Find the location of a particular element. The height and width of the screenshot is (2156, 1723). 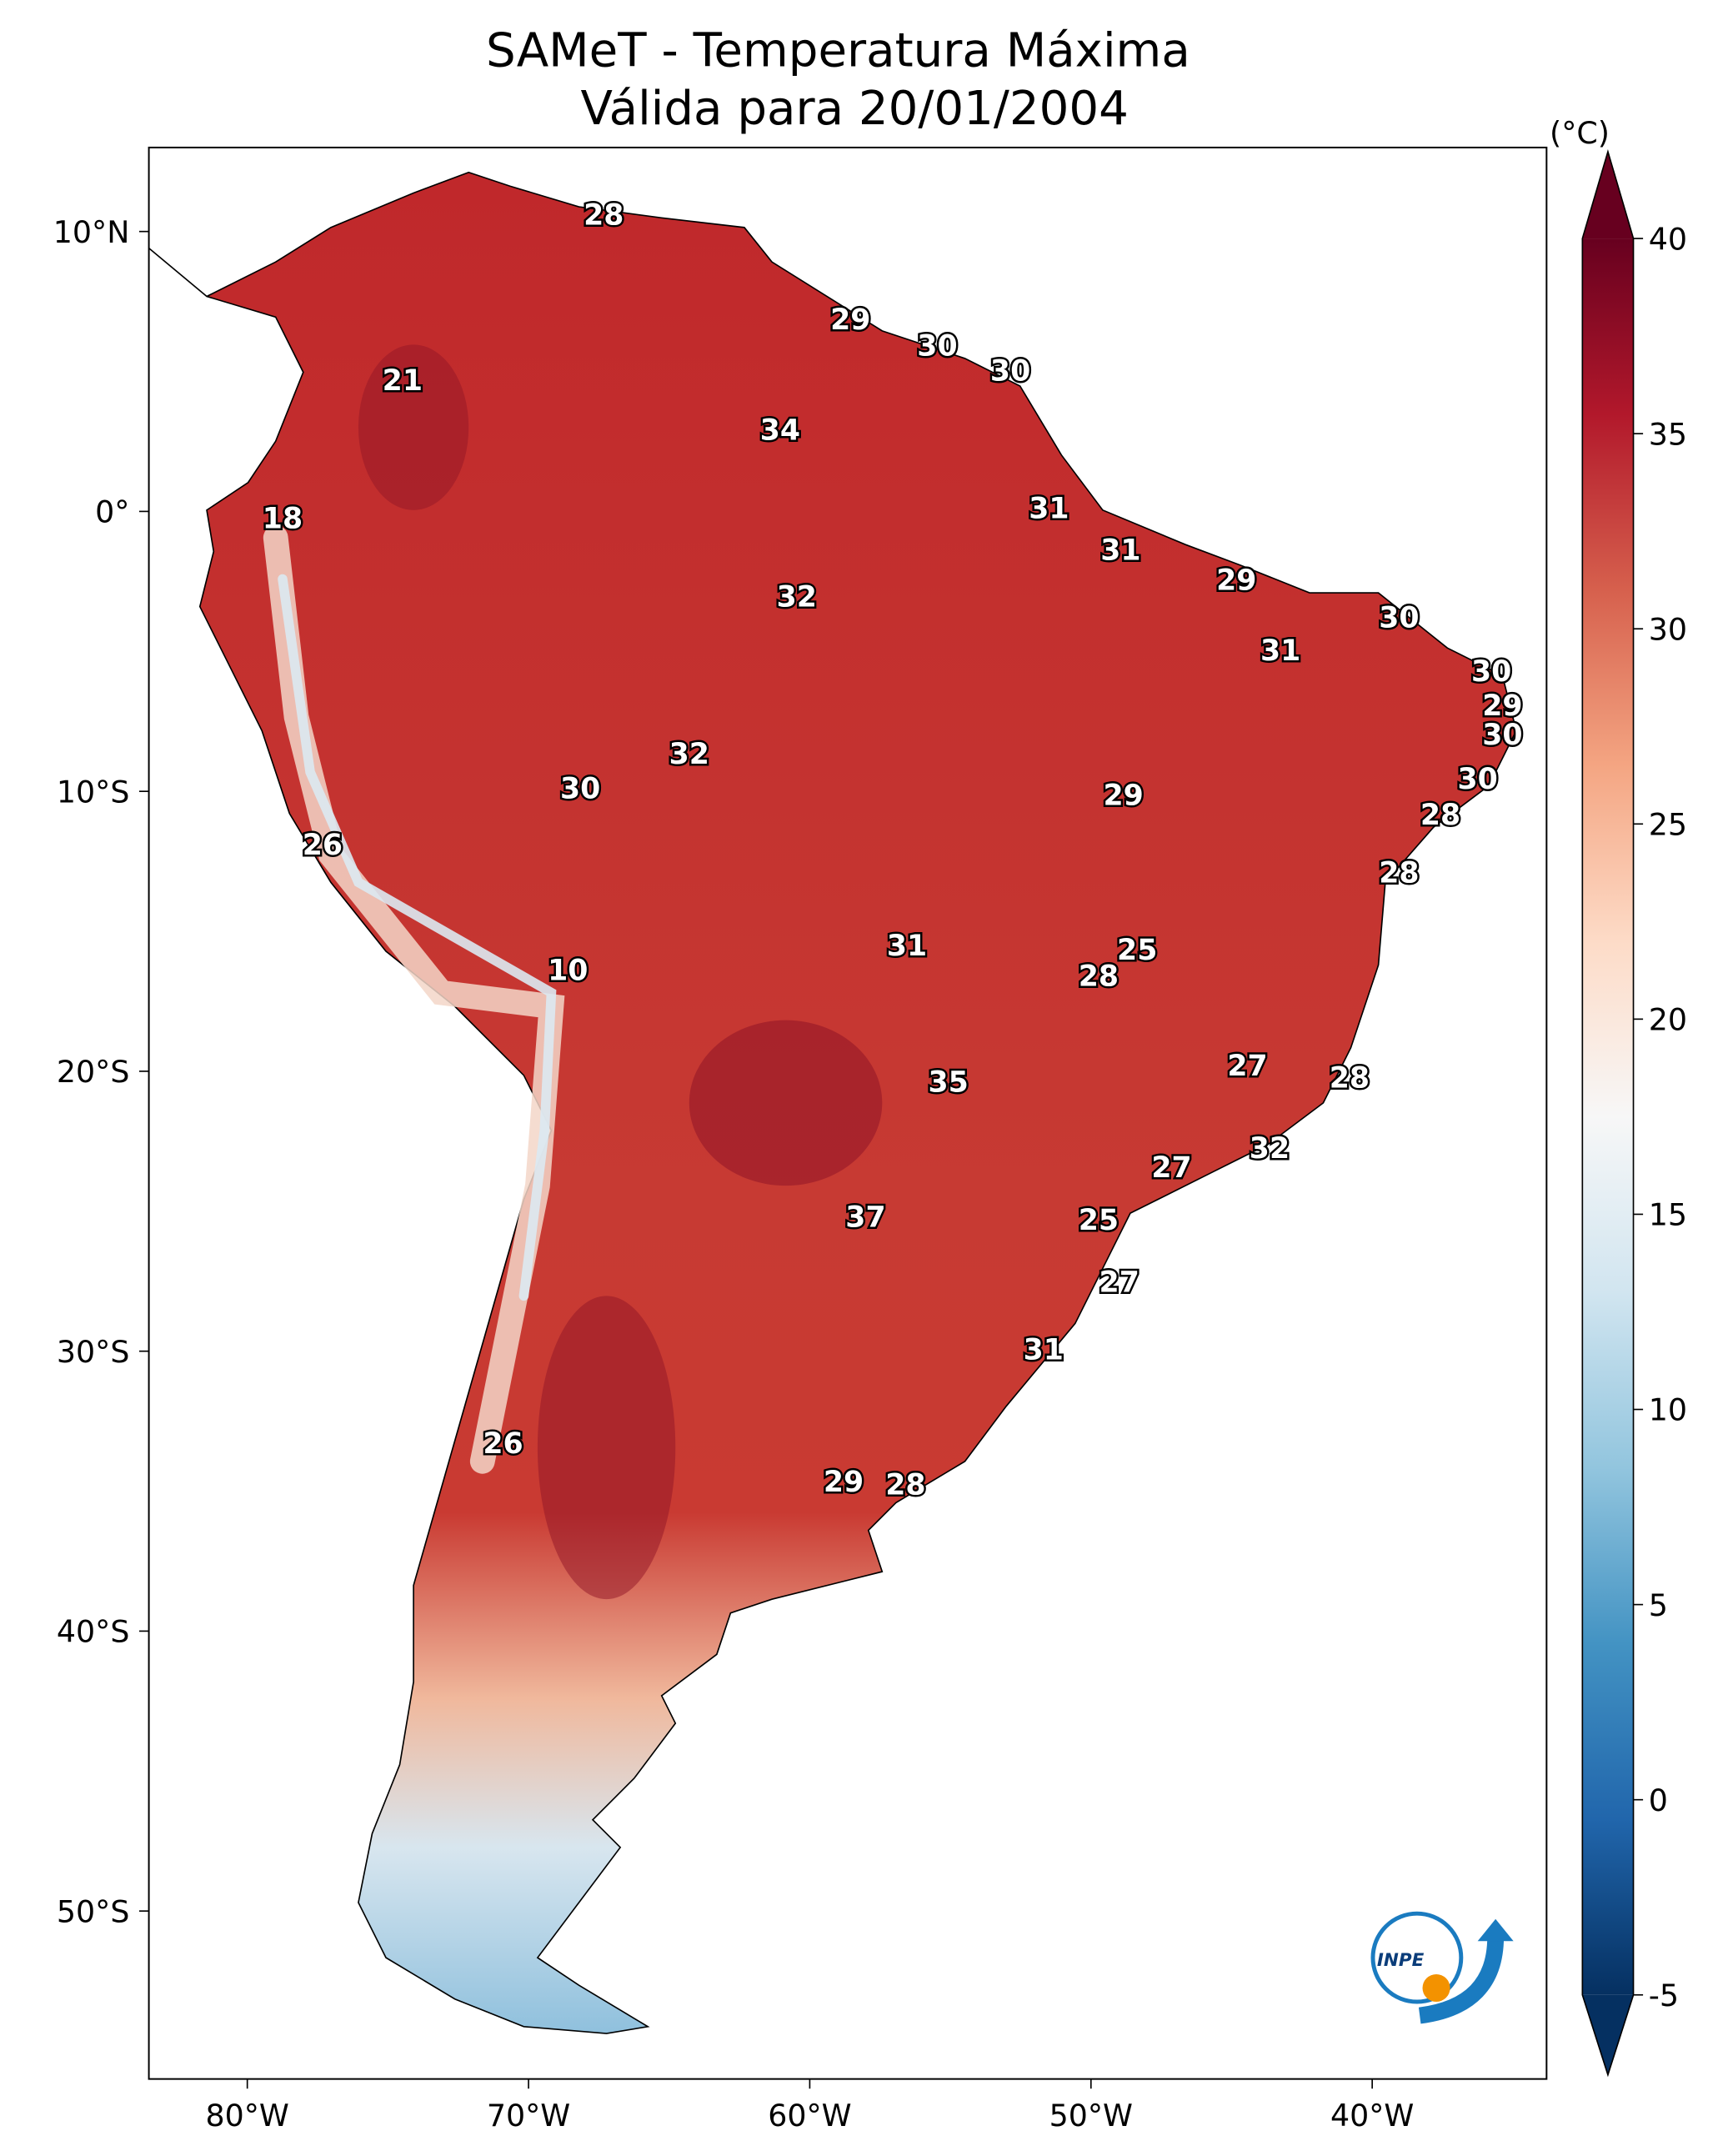

colorbar-extension-max is located at coordinates (1608, 195).